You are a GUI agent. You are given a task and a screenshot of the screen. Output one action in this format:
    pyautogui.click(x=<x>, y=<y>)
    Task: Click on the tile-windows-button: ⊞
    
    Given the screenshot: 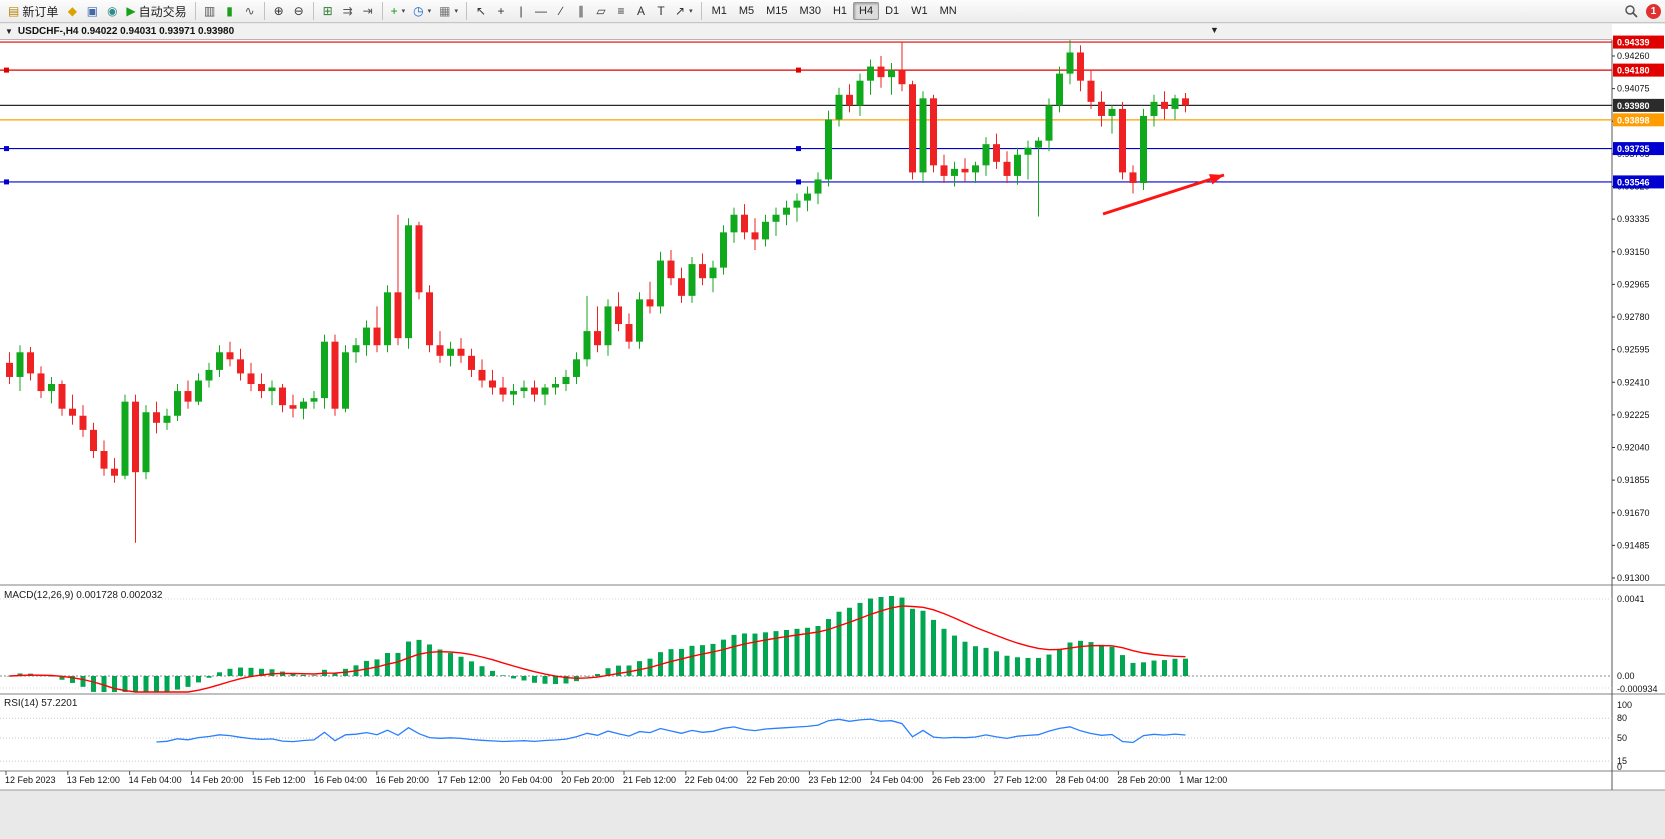 What is the action you would take?
    pyautogui.click(x=328, y=11)
    